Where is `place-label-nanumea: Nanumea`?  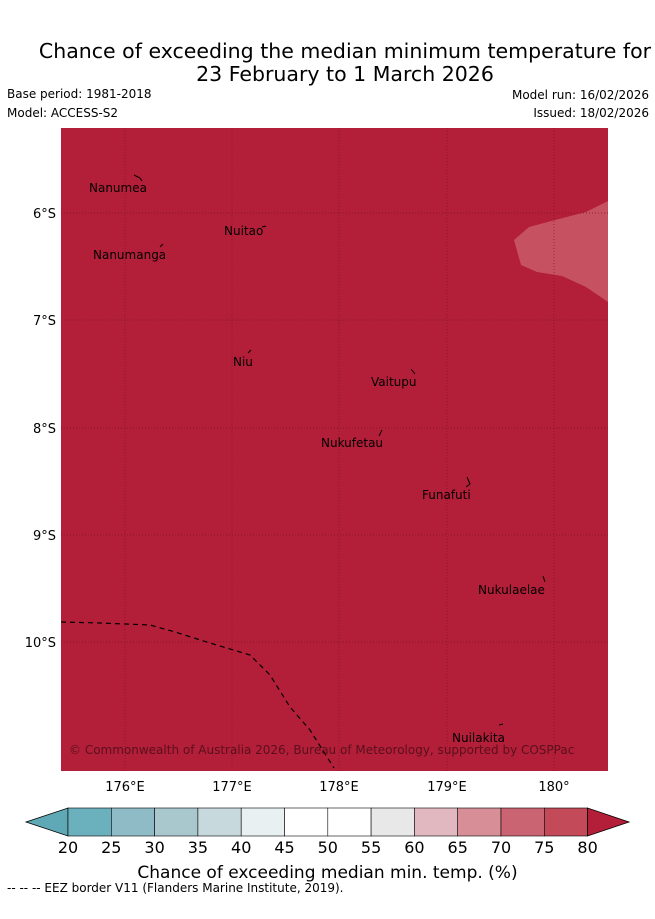 place-label-nanumea: Nanumea is located at coordinates (118, 188).